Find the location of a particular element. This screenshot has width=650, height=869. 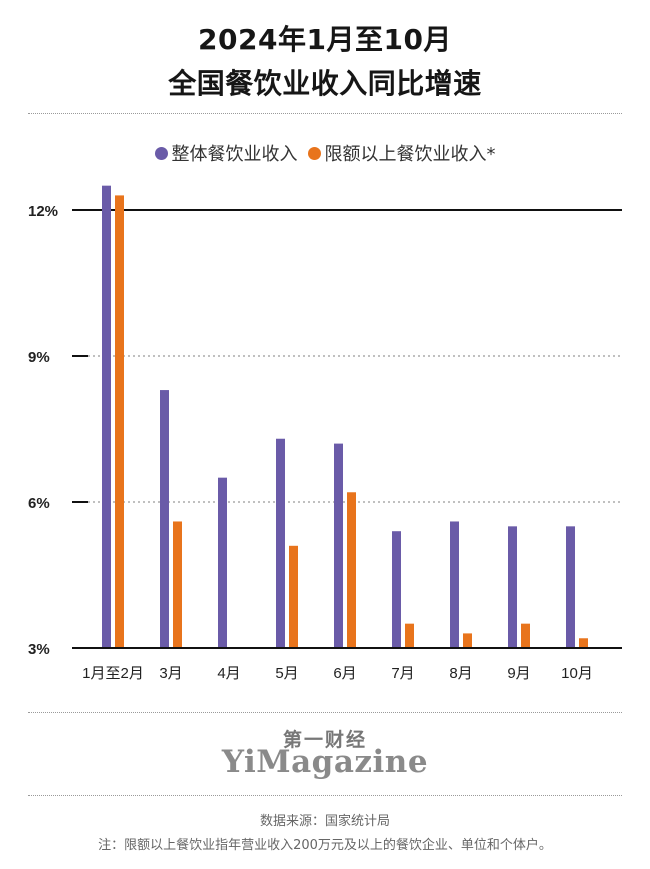

y-tick-label-3: 3% is located at coordinates (39, 649).